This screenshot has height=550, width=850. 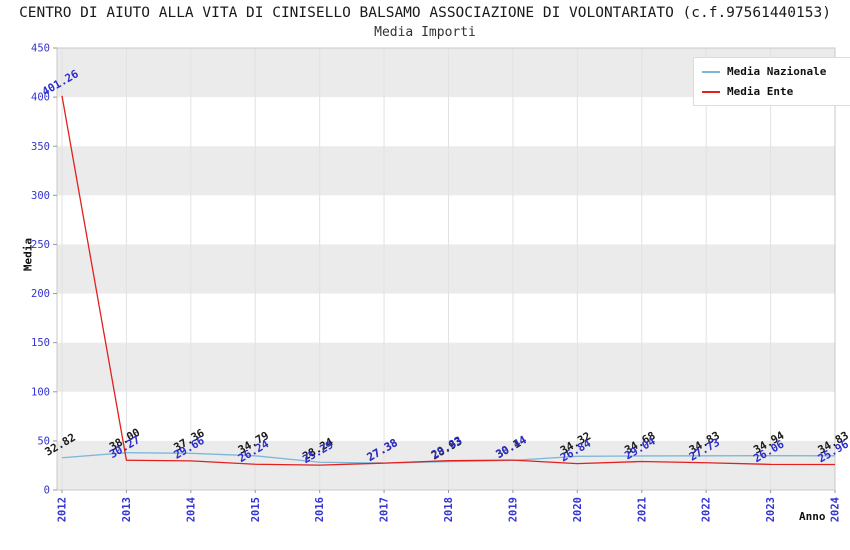 I want to click on legend-item-media-ente: Media Ente, so click(x=772, y=91).